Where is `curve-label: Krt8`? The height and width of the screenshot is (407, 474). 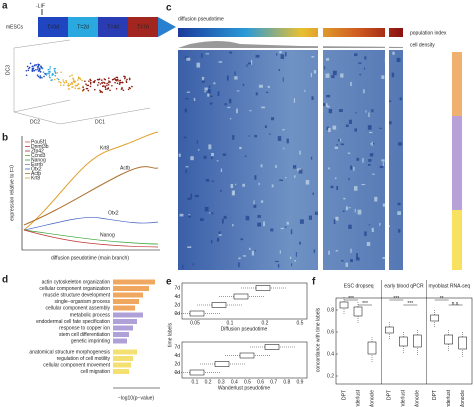 curve-label: Krt8 is located at coordinates (104, 148).